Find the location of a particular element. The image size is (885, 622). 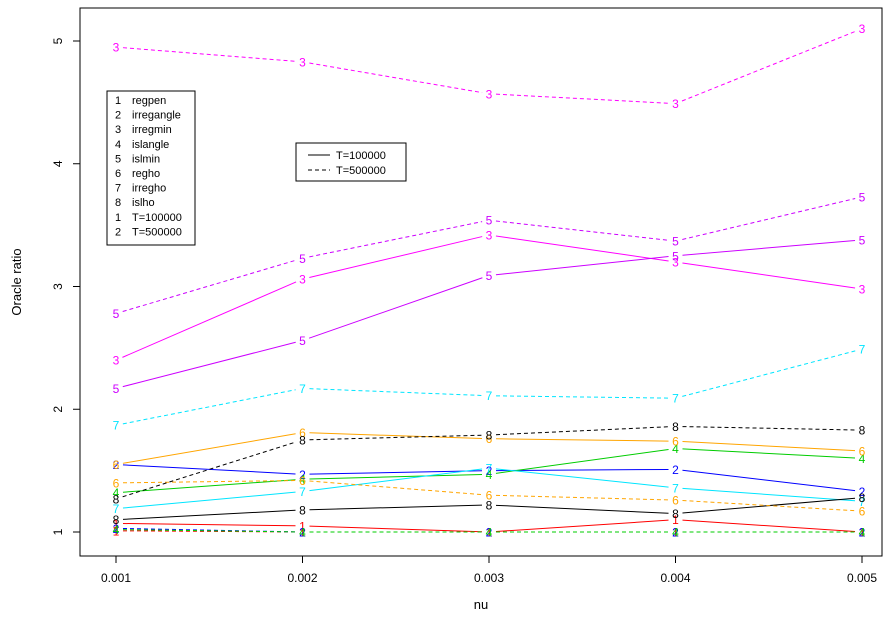

legend-symbol: 6 is located at coordinates (118, 174).